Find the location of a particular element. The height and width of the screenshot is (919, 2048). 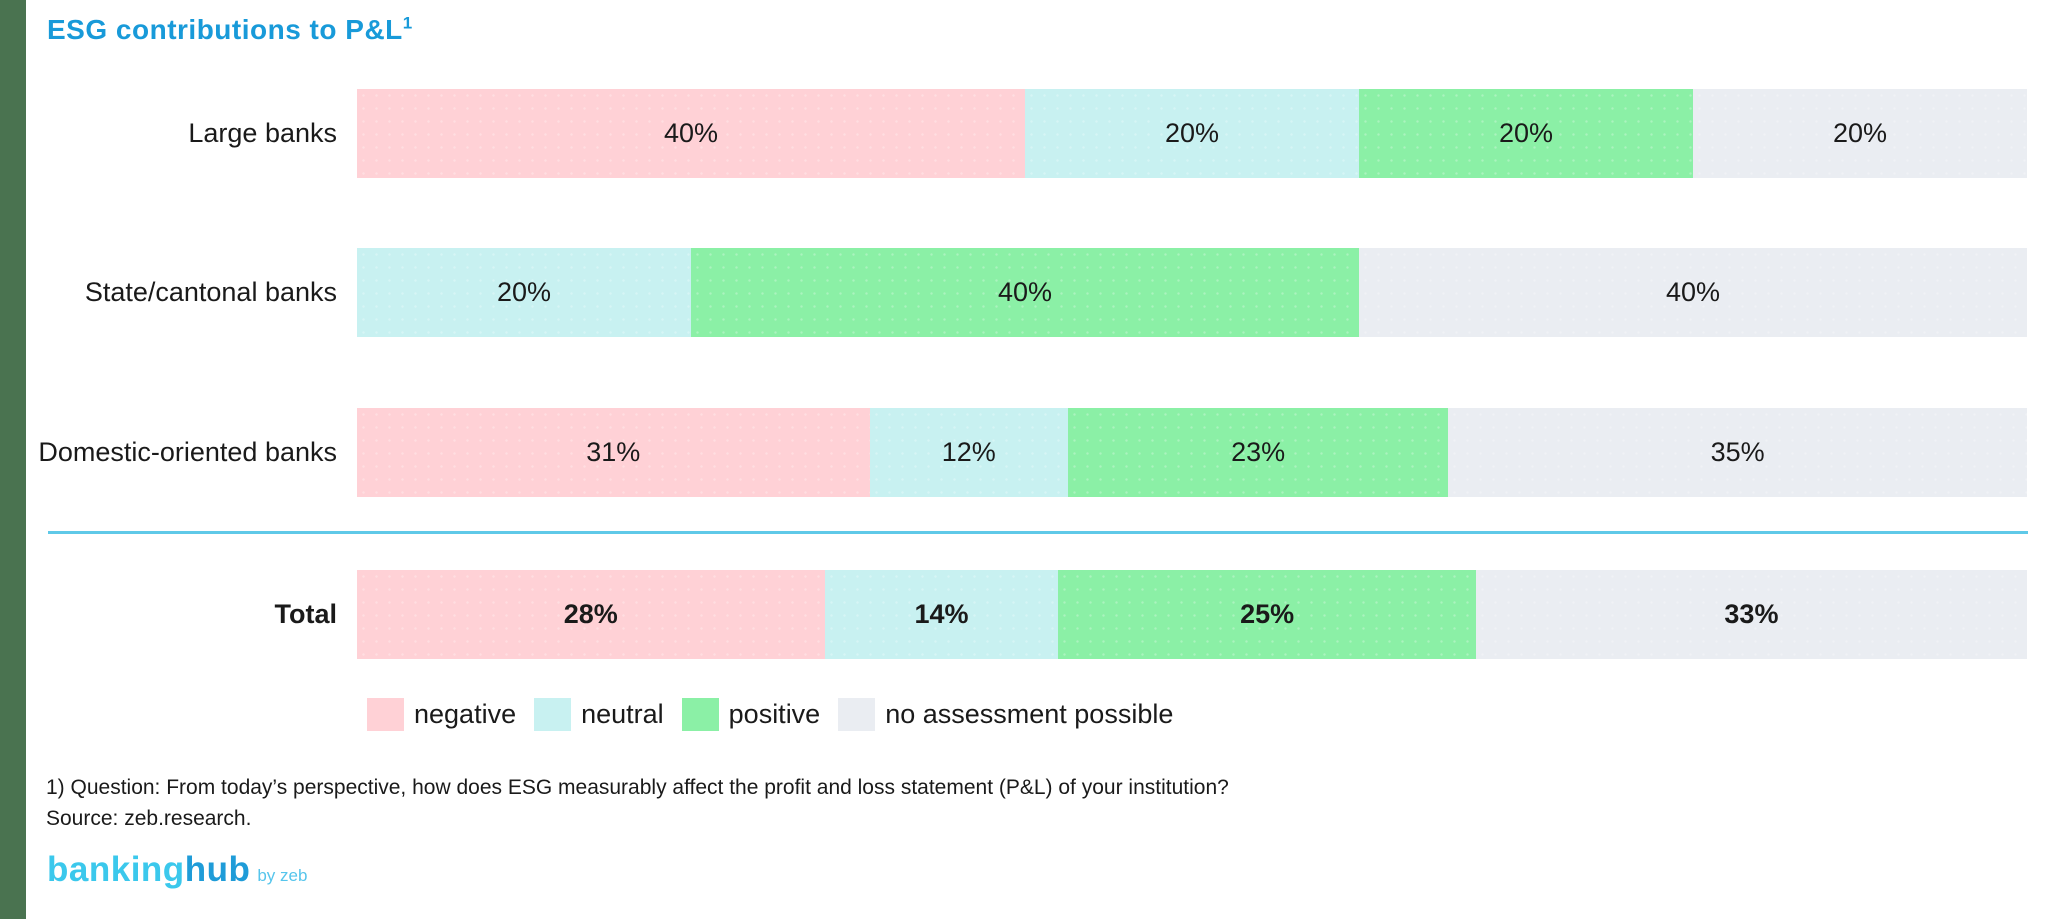

legend-swatch-negative is located at coordinates (385, 714).